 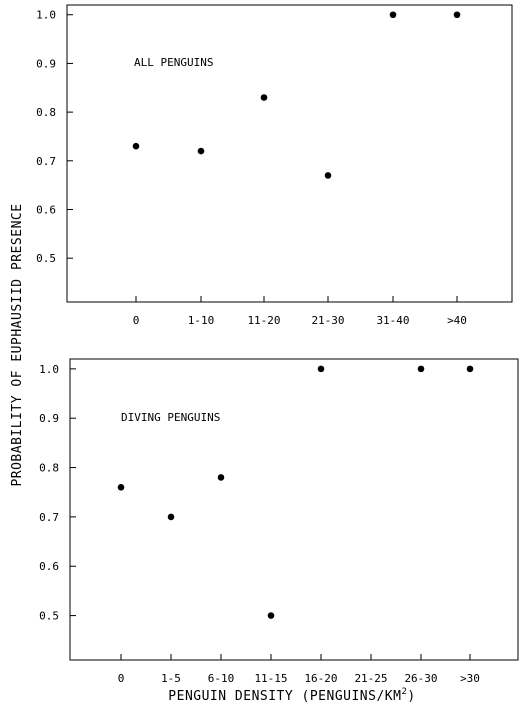 What do you see at coordinates (270, 678) in the screenshot?
I see `x-tick-label: 11-15` at bounding box center [270, 678].